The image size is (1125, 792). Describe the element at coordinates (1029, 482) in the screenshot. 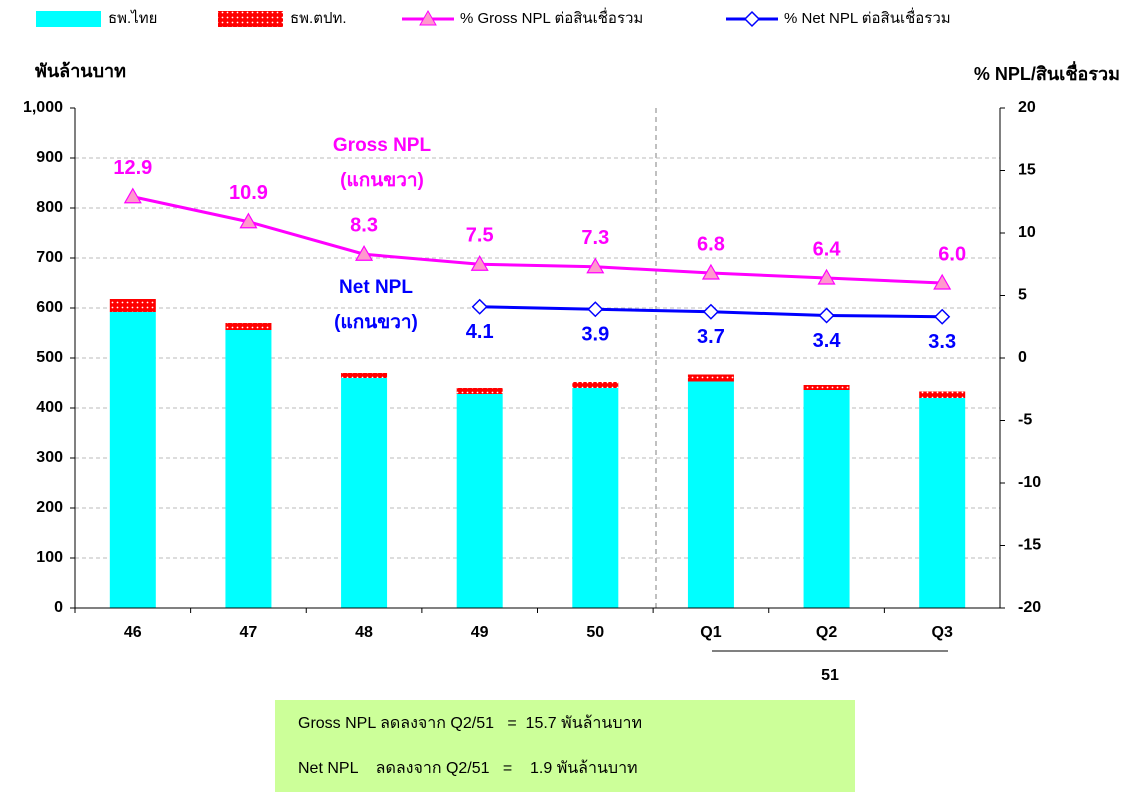

I see `y2-tick-label: -10` at that location.